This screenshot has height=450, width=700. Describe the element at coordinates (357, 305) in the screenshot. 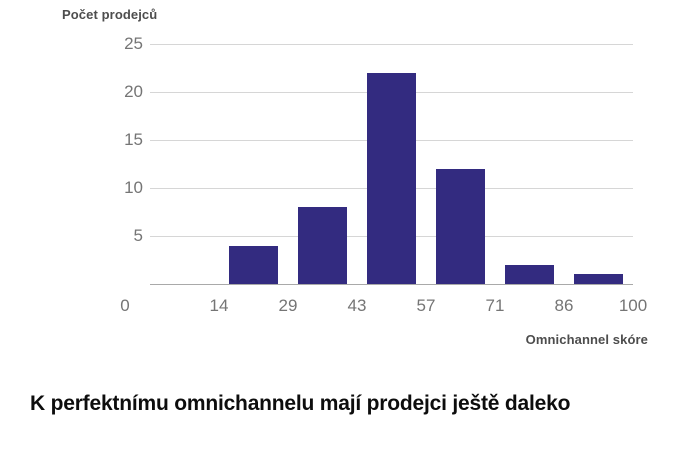

I see `x-tick-label: 43` at that location.